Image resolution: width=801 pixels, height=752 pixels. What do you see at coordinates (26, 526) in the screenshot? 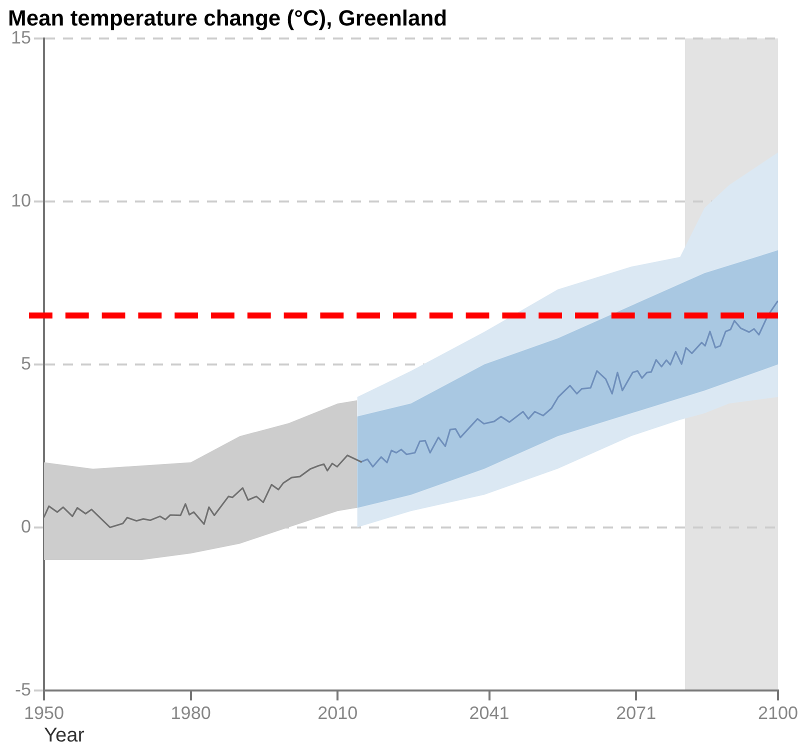
I see `y-tick-label: 0` at bounding box center [26, 526].